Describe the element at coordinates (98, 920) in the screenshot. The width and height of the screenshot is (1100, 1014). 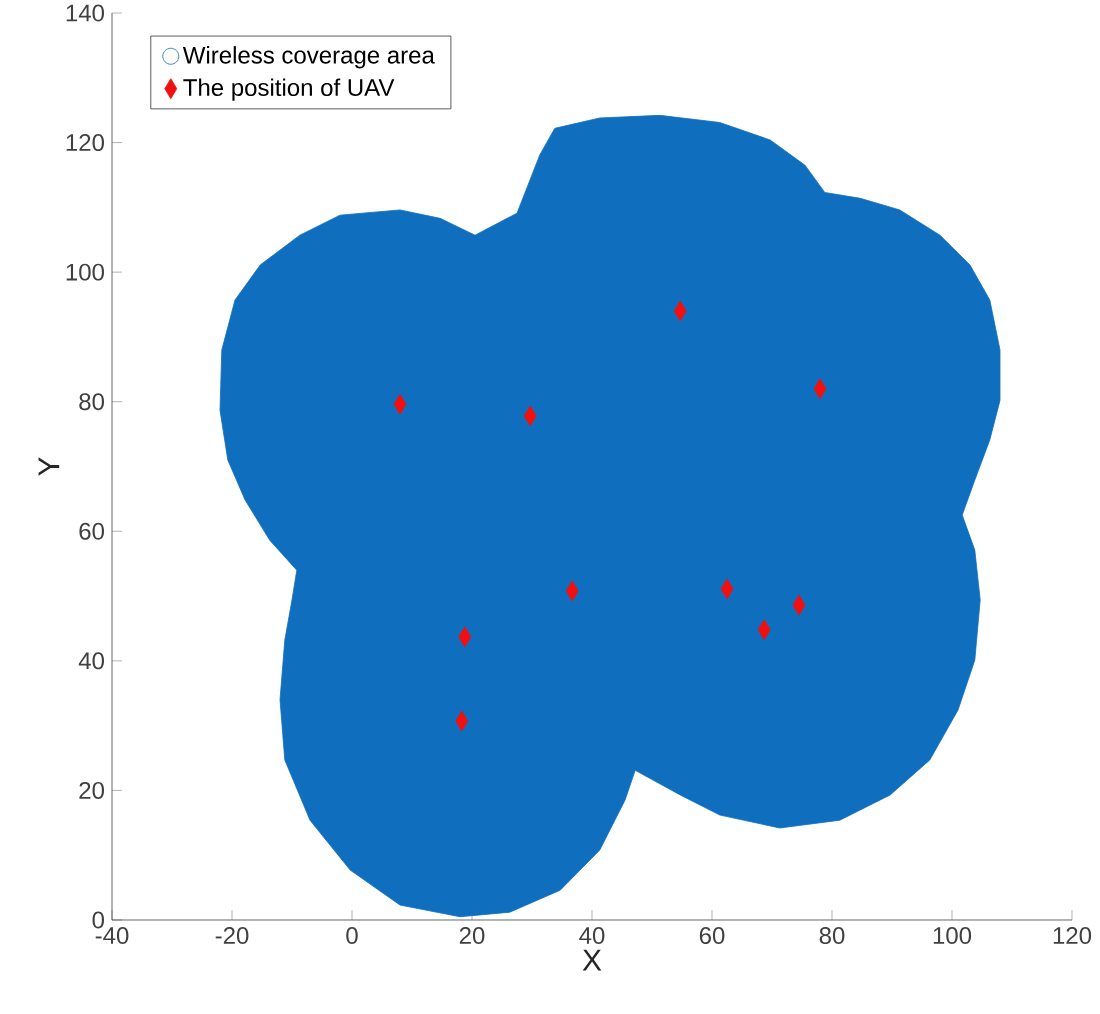
I see `y-tick-label: 0` at that location.